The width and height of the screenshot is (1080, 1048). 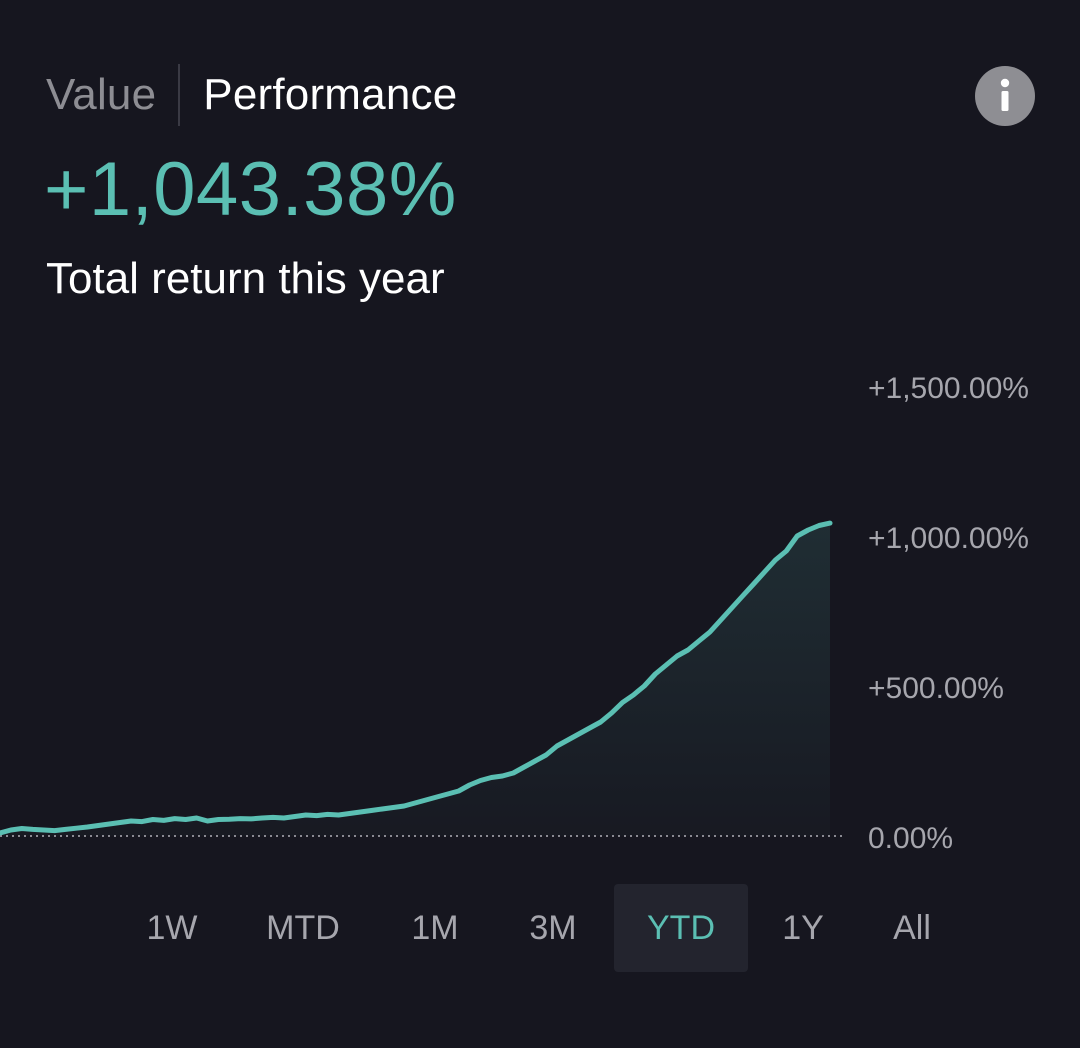 What do you see at coordinates (681, 928) in the screenshot?
I see `range-button-ytd: YTD` at bounding box center [681, 928].